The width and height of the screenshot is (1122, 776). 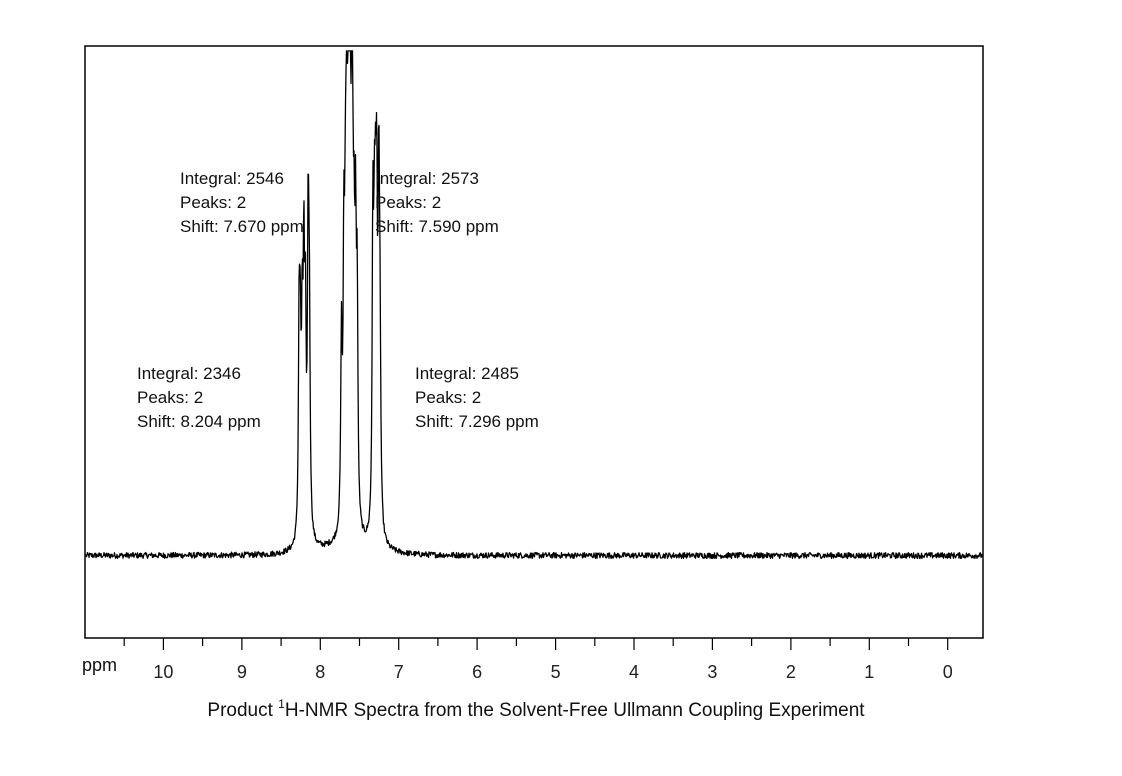 What do you see at coordinates (242, 710) in the screenshot?
I see `caption-prefix: Product` at bounding box center [242, 710].